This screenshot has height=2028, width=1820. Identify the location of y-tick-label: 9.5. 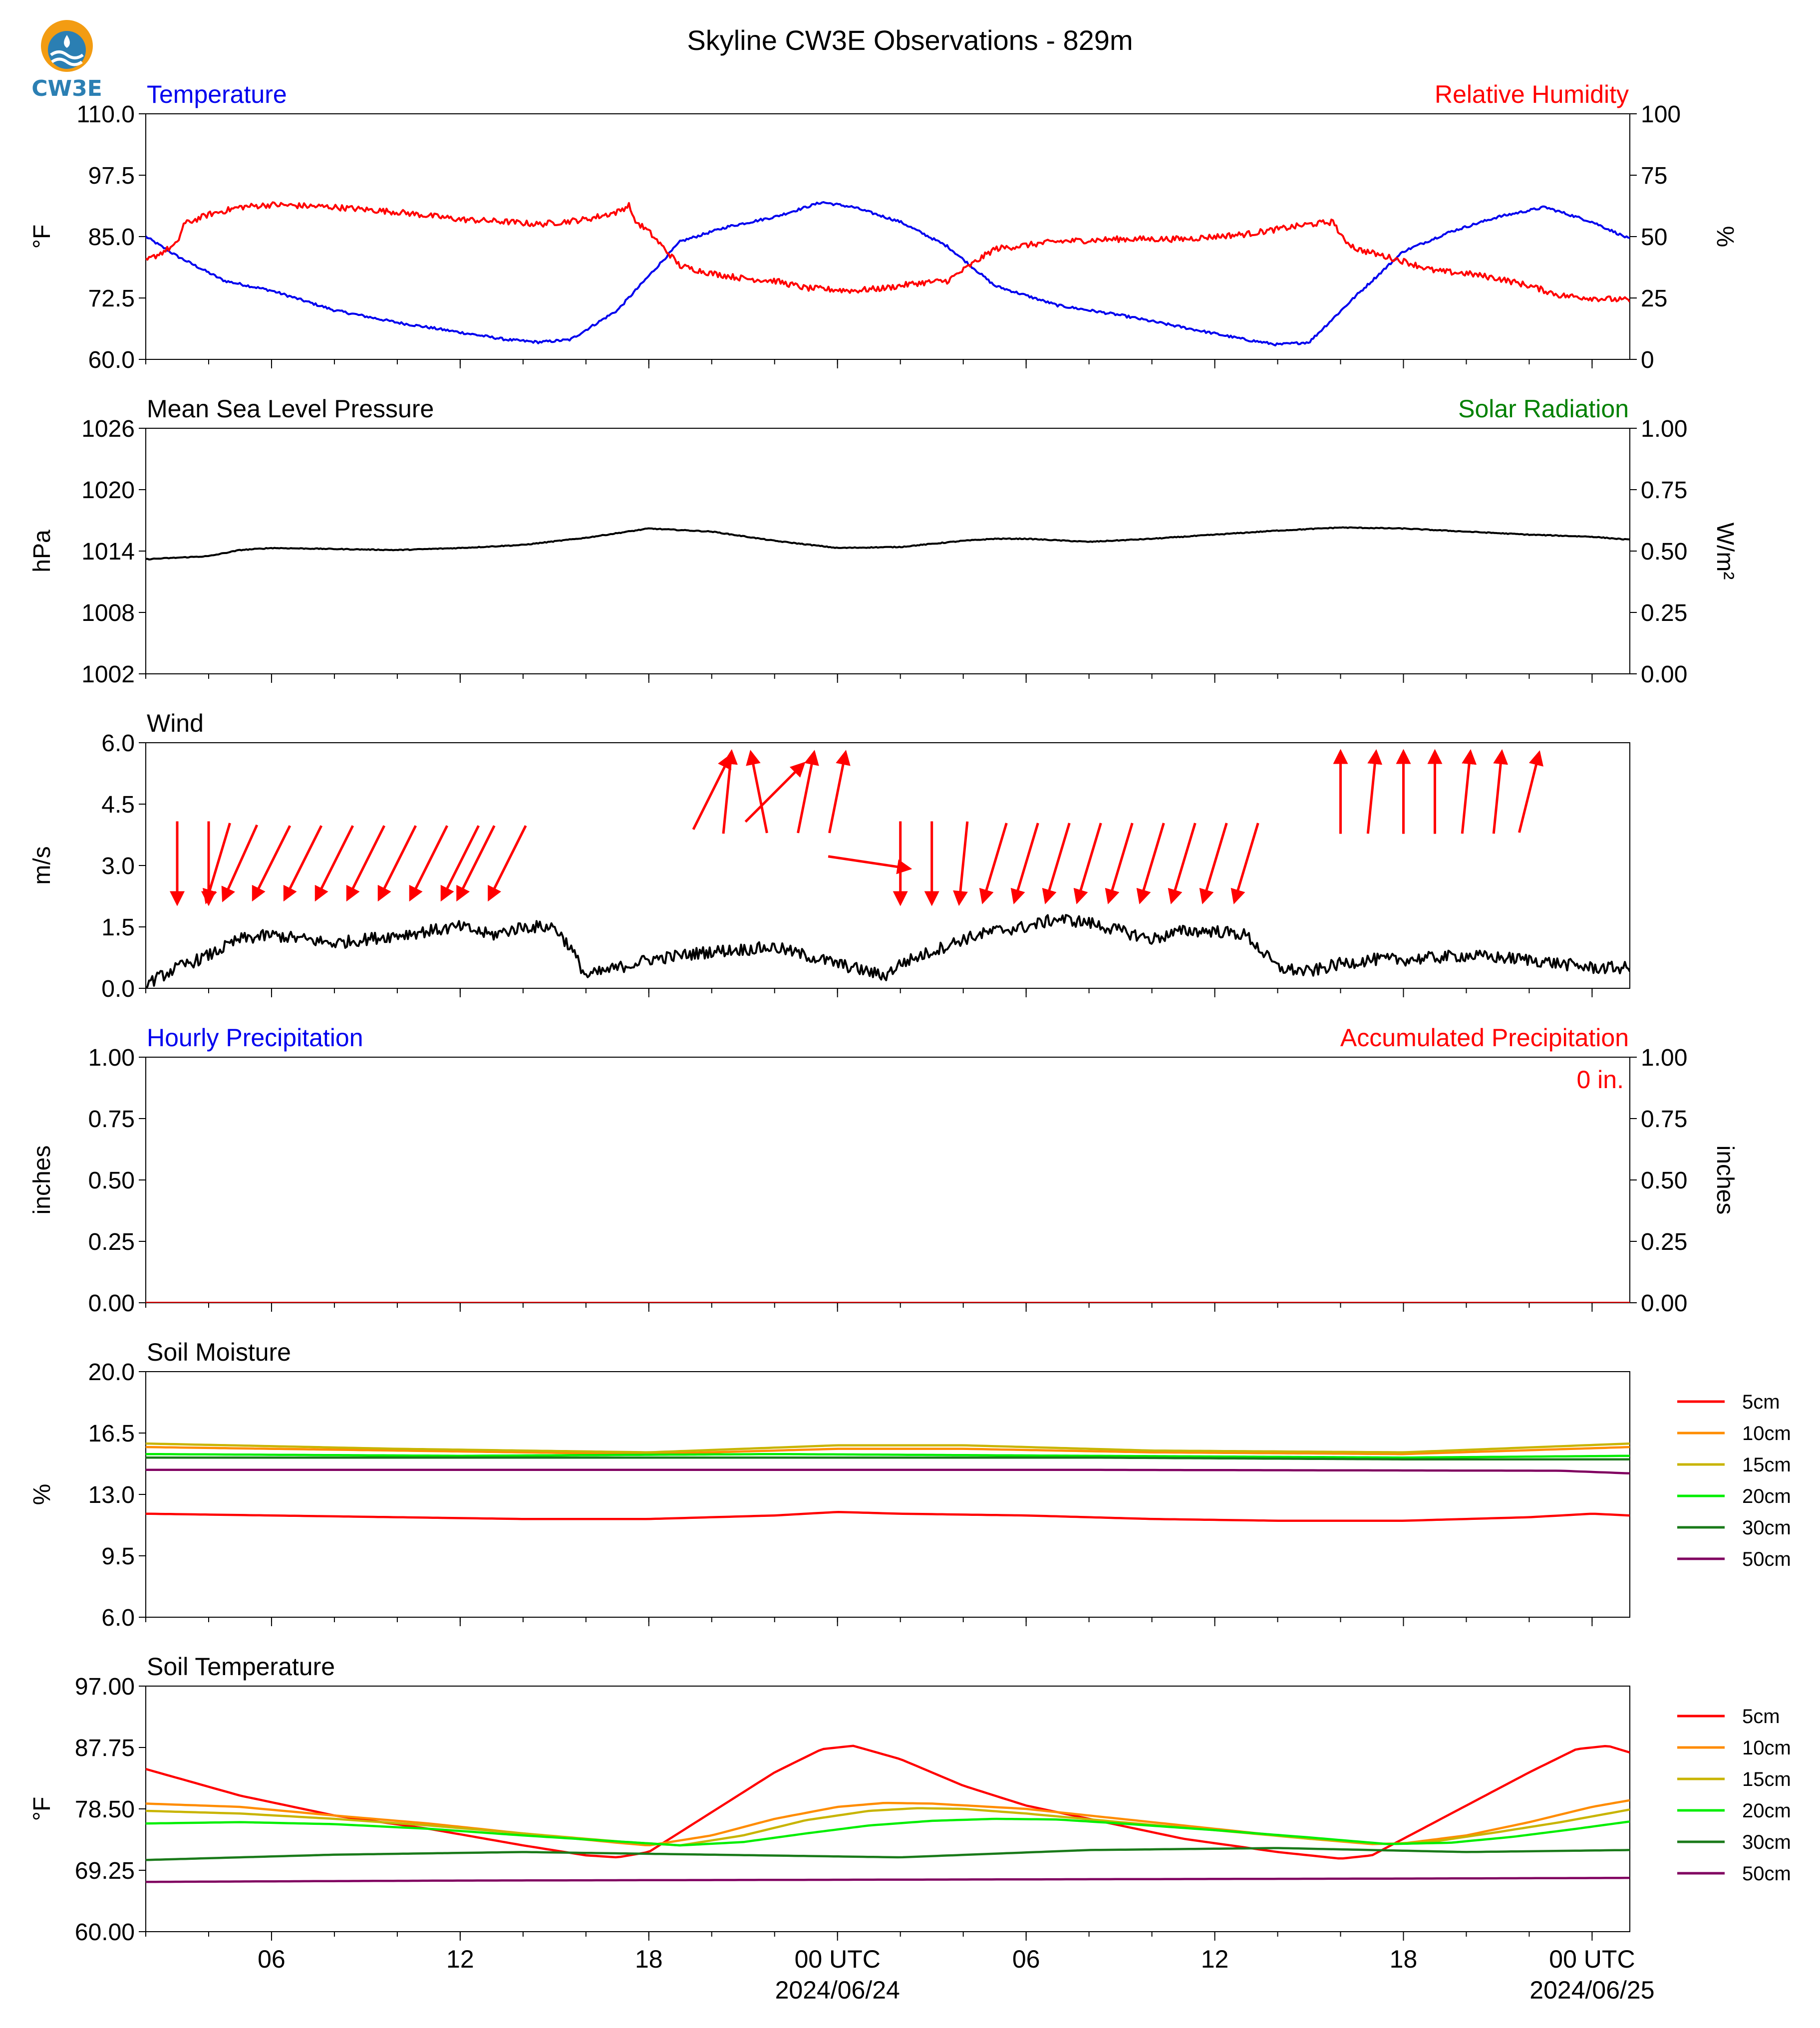
(118, 1556).